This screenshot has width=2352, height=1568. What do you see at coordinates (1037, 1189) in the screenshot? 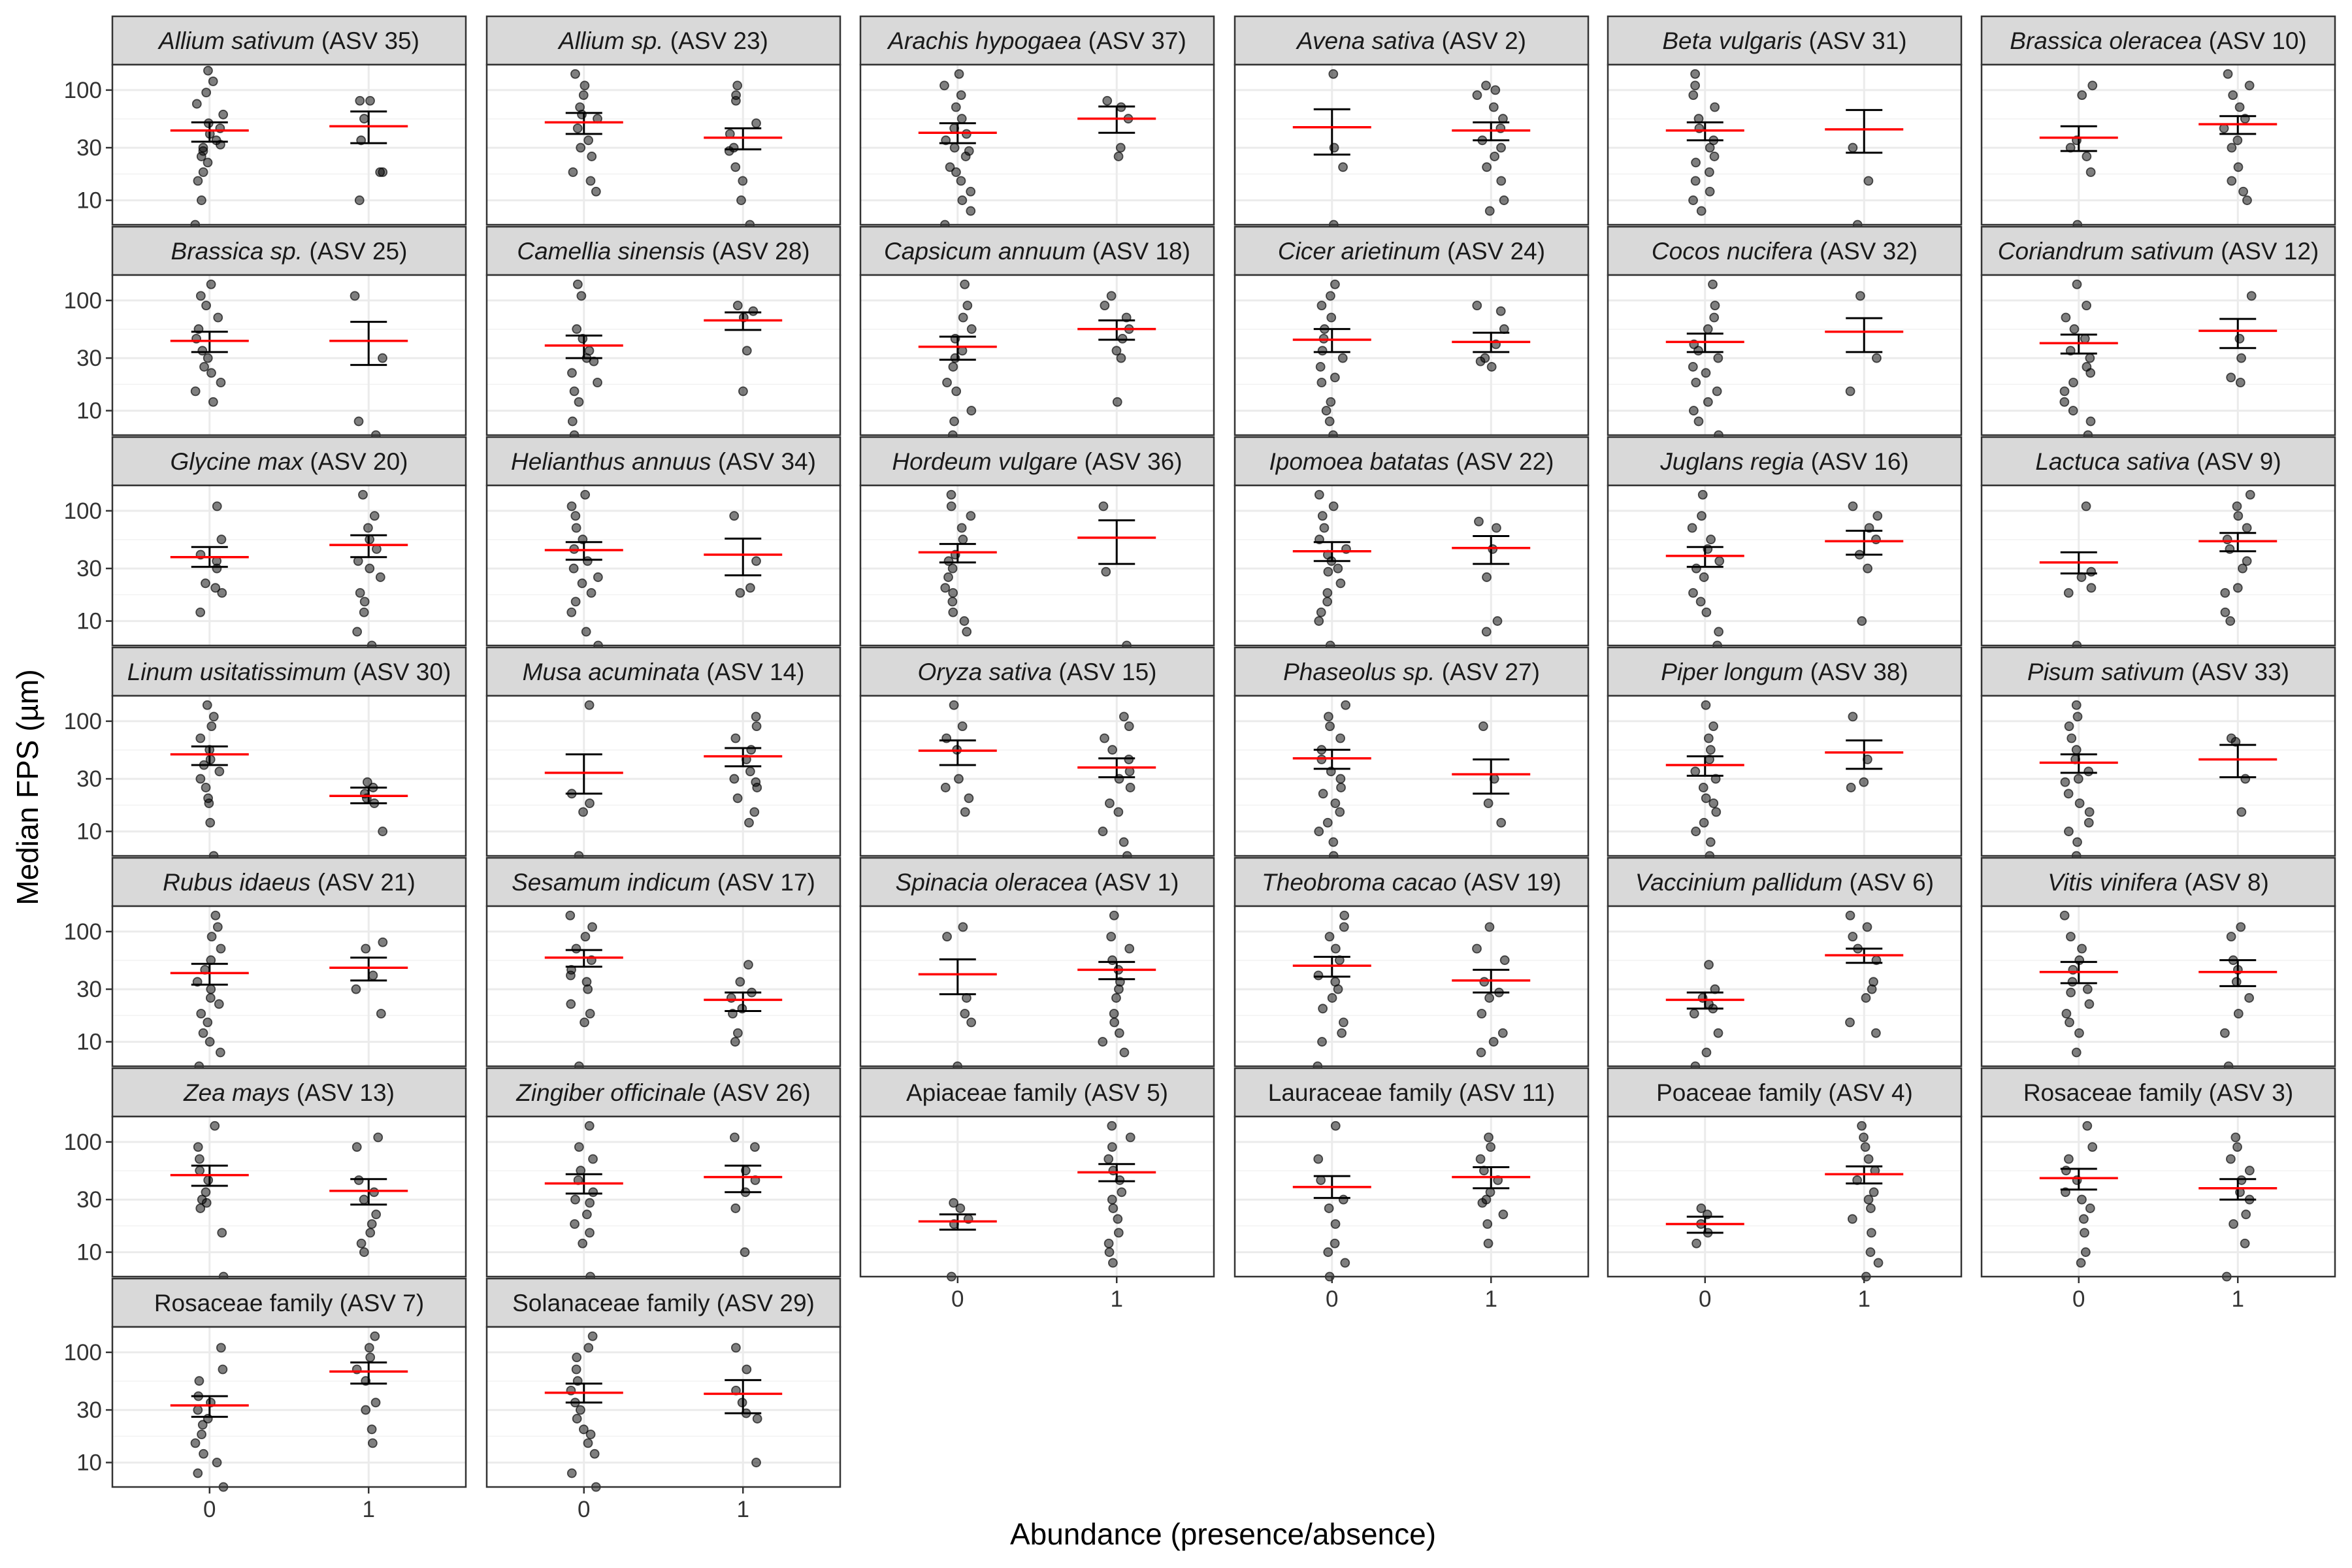
I see `facet-panel: Apiaceae family (ASV 5) 0 1` at bounding box center [1037, 1189].